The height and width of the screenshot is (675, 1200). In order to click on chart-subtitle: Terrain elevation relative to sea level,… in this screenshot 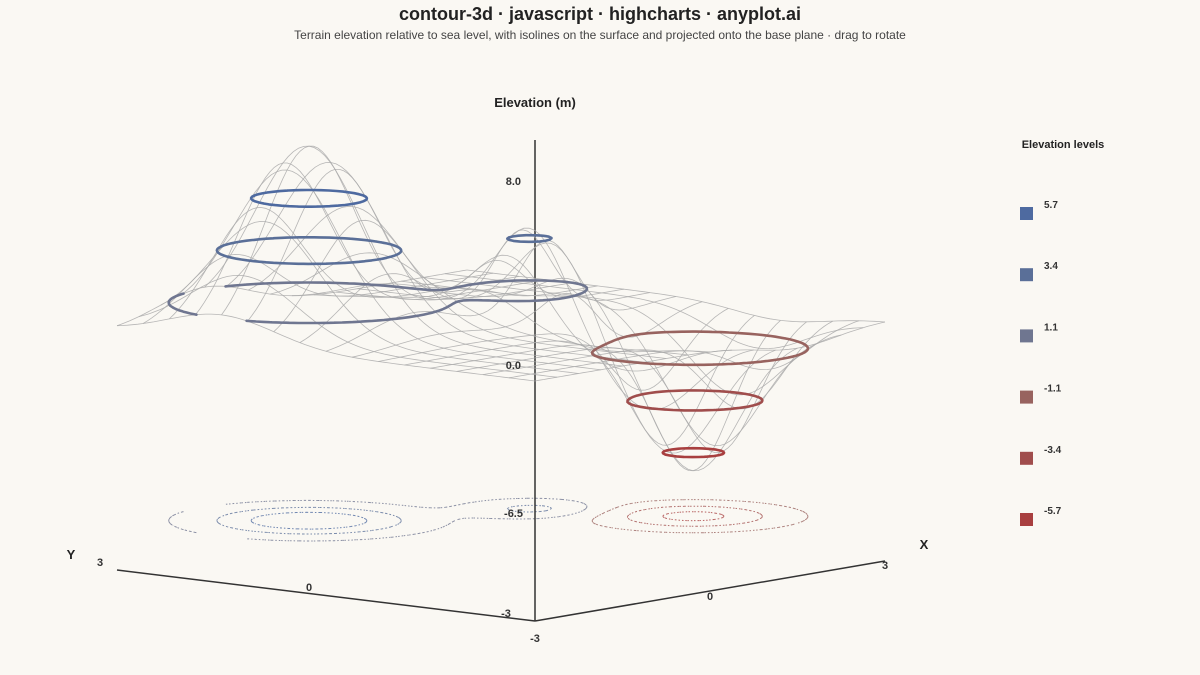, I will do `click(600, 35)`.